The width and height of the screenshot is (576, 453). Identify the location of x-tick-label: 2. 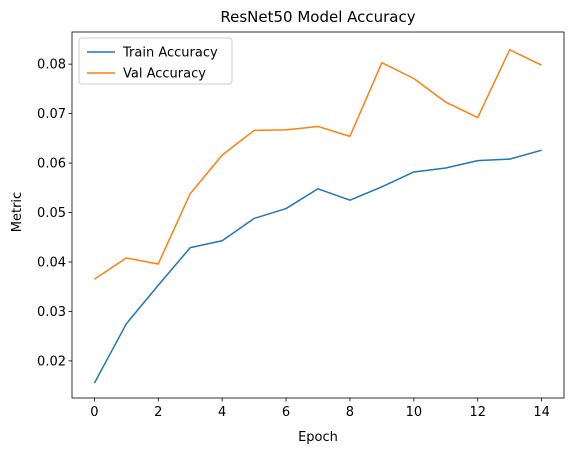
(158, 412).